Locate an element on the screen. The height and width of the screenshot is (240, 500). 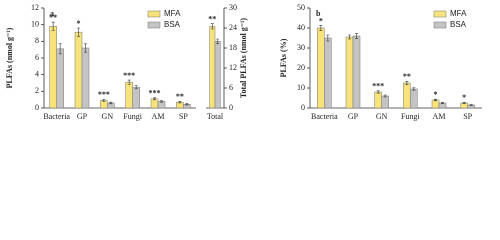
panel-label: b is located at coordinates (318, 13).